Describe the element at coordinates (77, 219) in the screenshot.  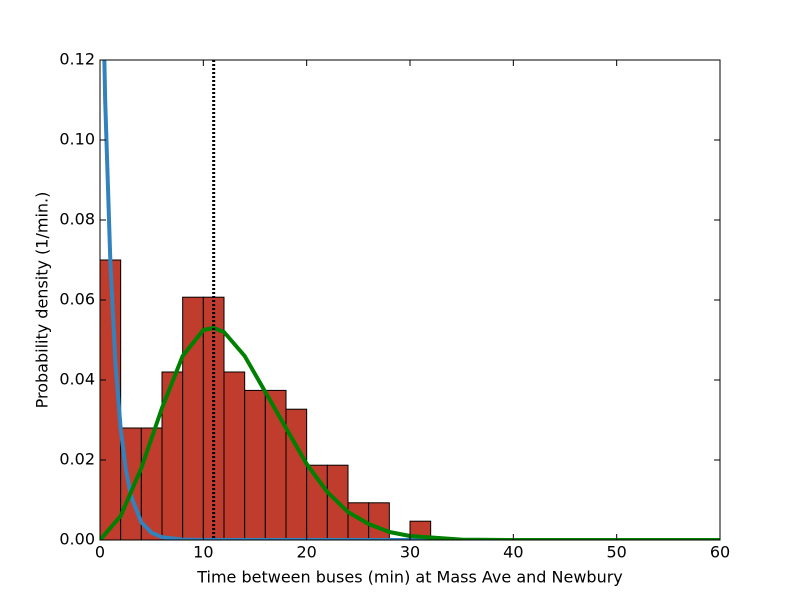
I see `y-tick-label: 0.08` at that location.